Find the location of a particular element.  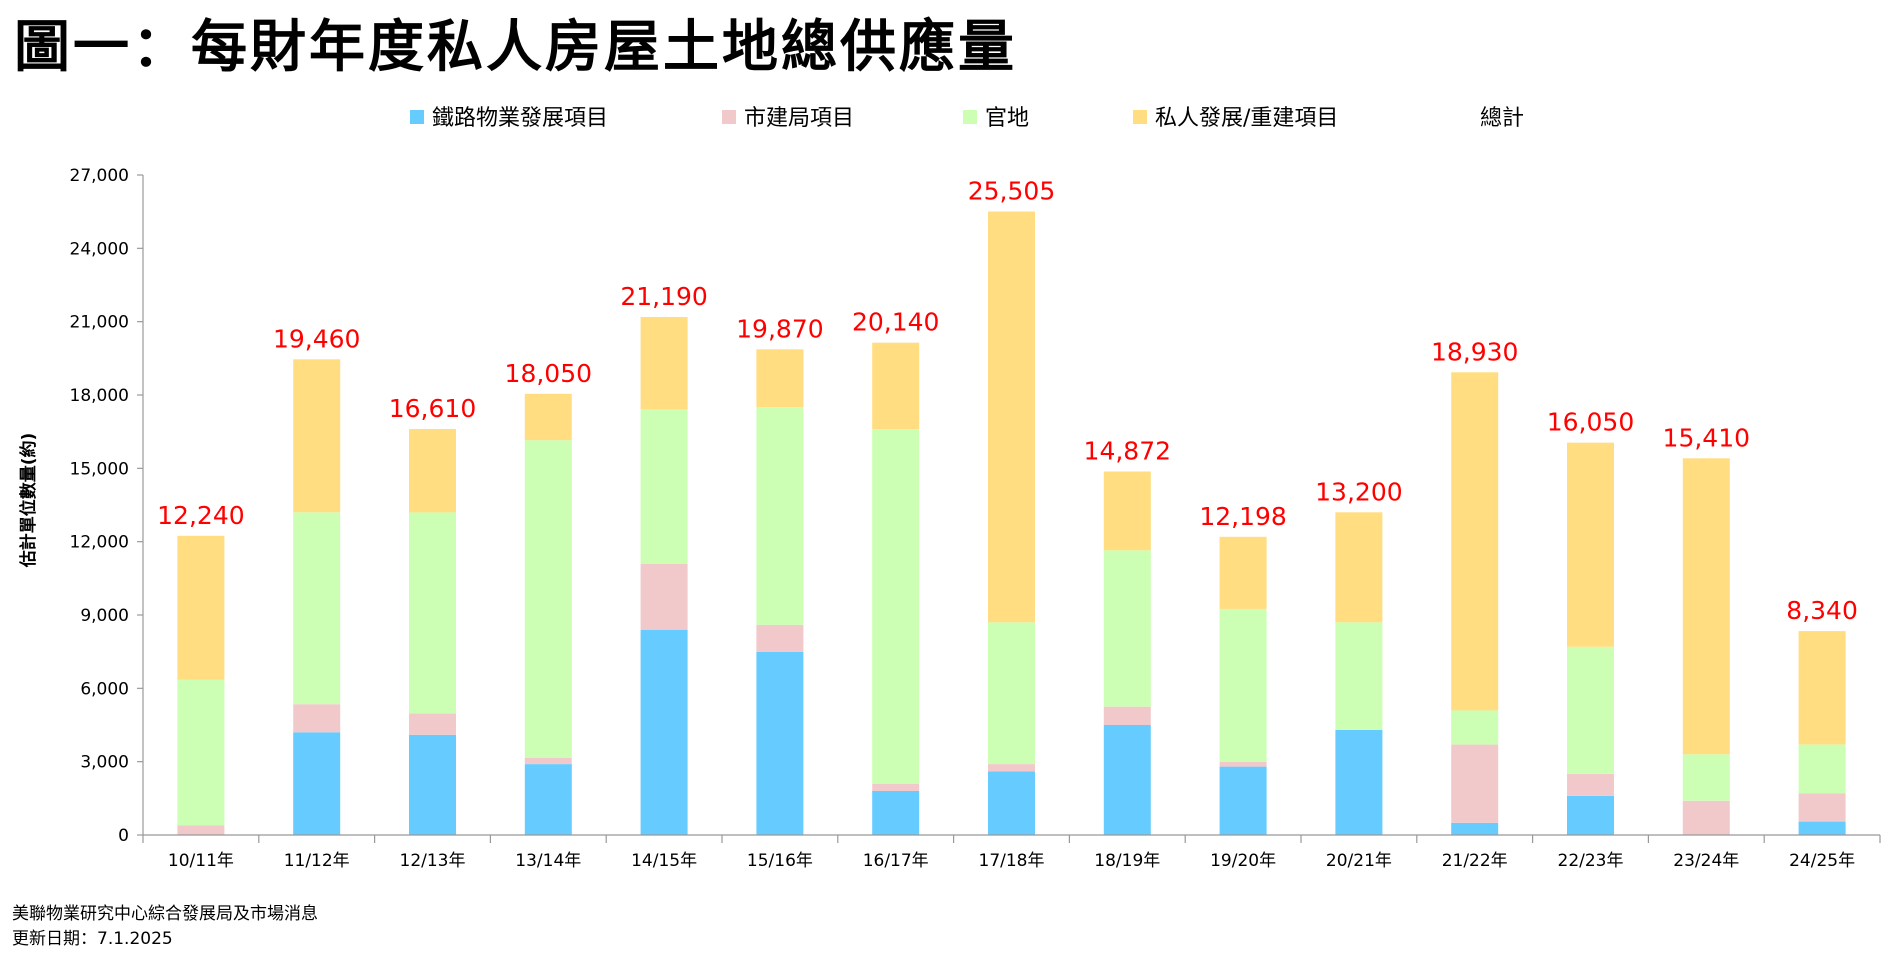

y-tick-label: 15,000 is located at coordinates (99, 469).